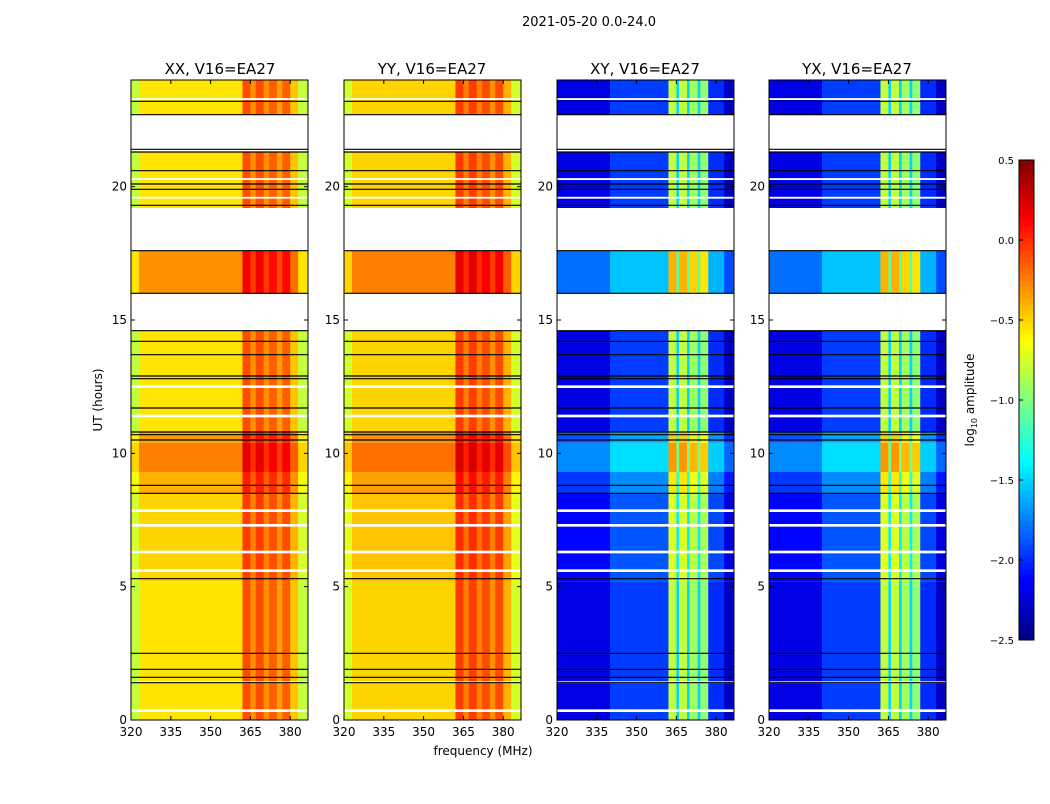 This screenshot has width=1050, height=804. What do you see at coordinates (98, 399) in the screenshot?
I see `y-axis-label: UT (hours)` at bounding box center [98, 399].